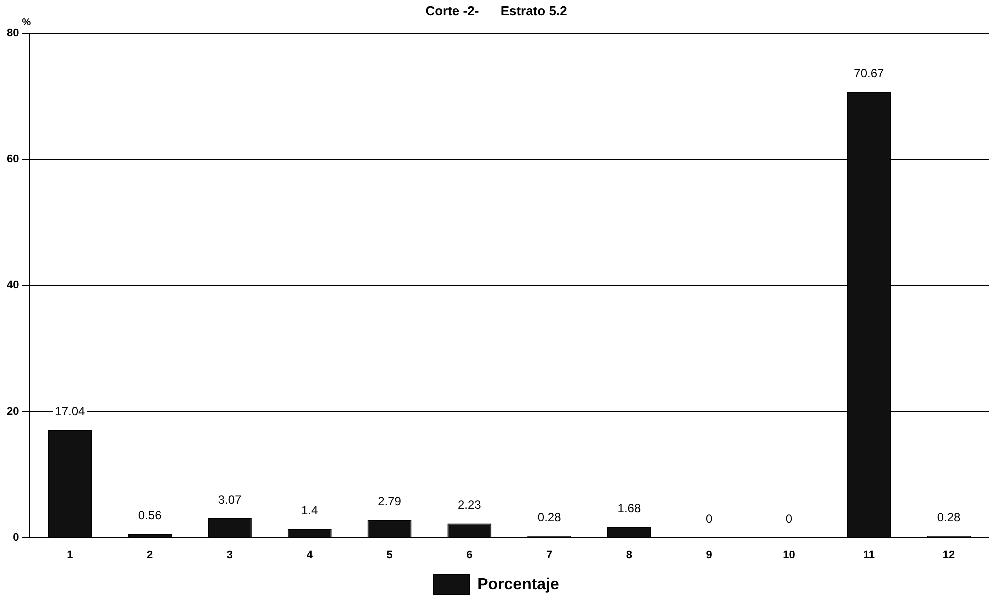 The image size is (991, 609). What do you see at coordinates (310, 510) in the screenshot?
I see `data-label: 1.4` at bounding box center [310, 510].